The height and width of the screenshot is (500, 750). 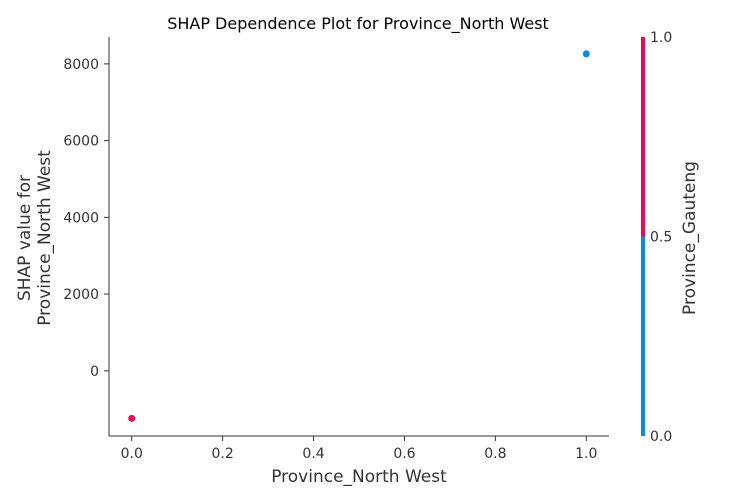 I want to click on colorbar-low-segment, so click(x=643, y=336).